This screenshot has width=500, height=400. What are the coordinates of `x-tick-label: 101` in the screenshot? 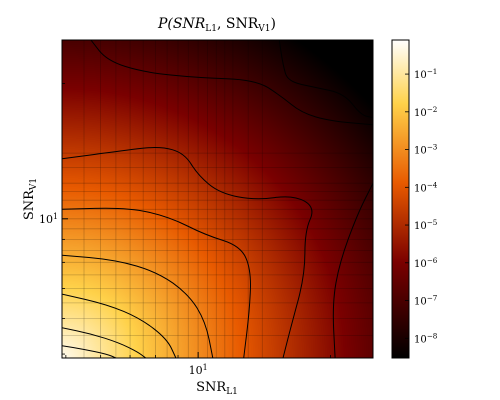 It's located at (198, 370).